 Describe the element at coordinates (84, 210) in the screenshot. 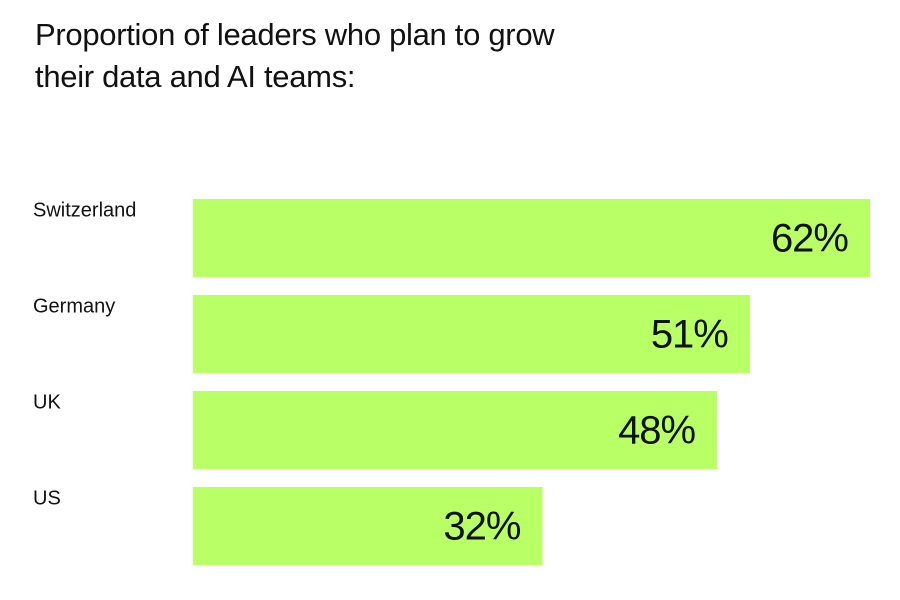

I see `category-label: Switzerland` at that location.